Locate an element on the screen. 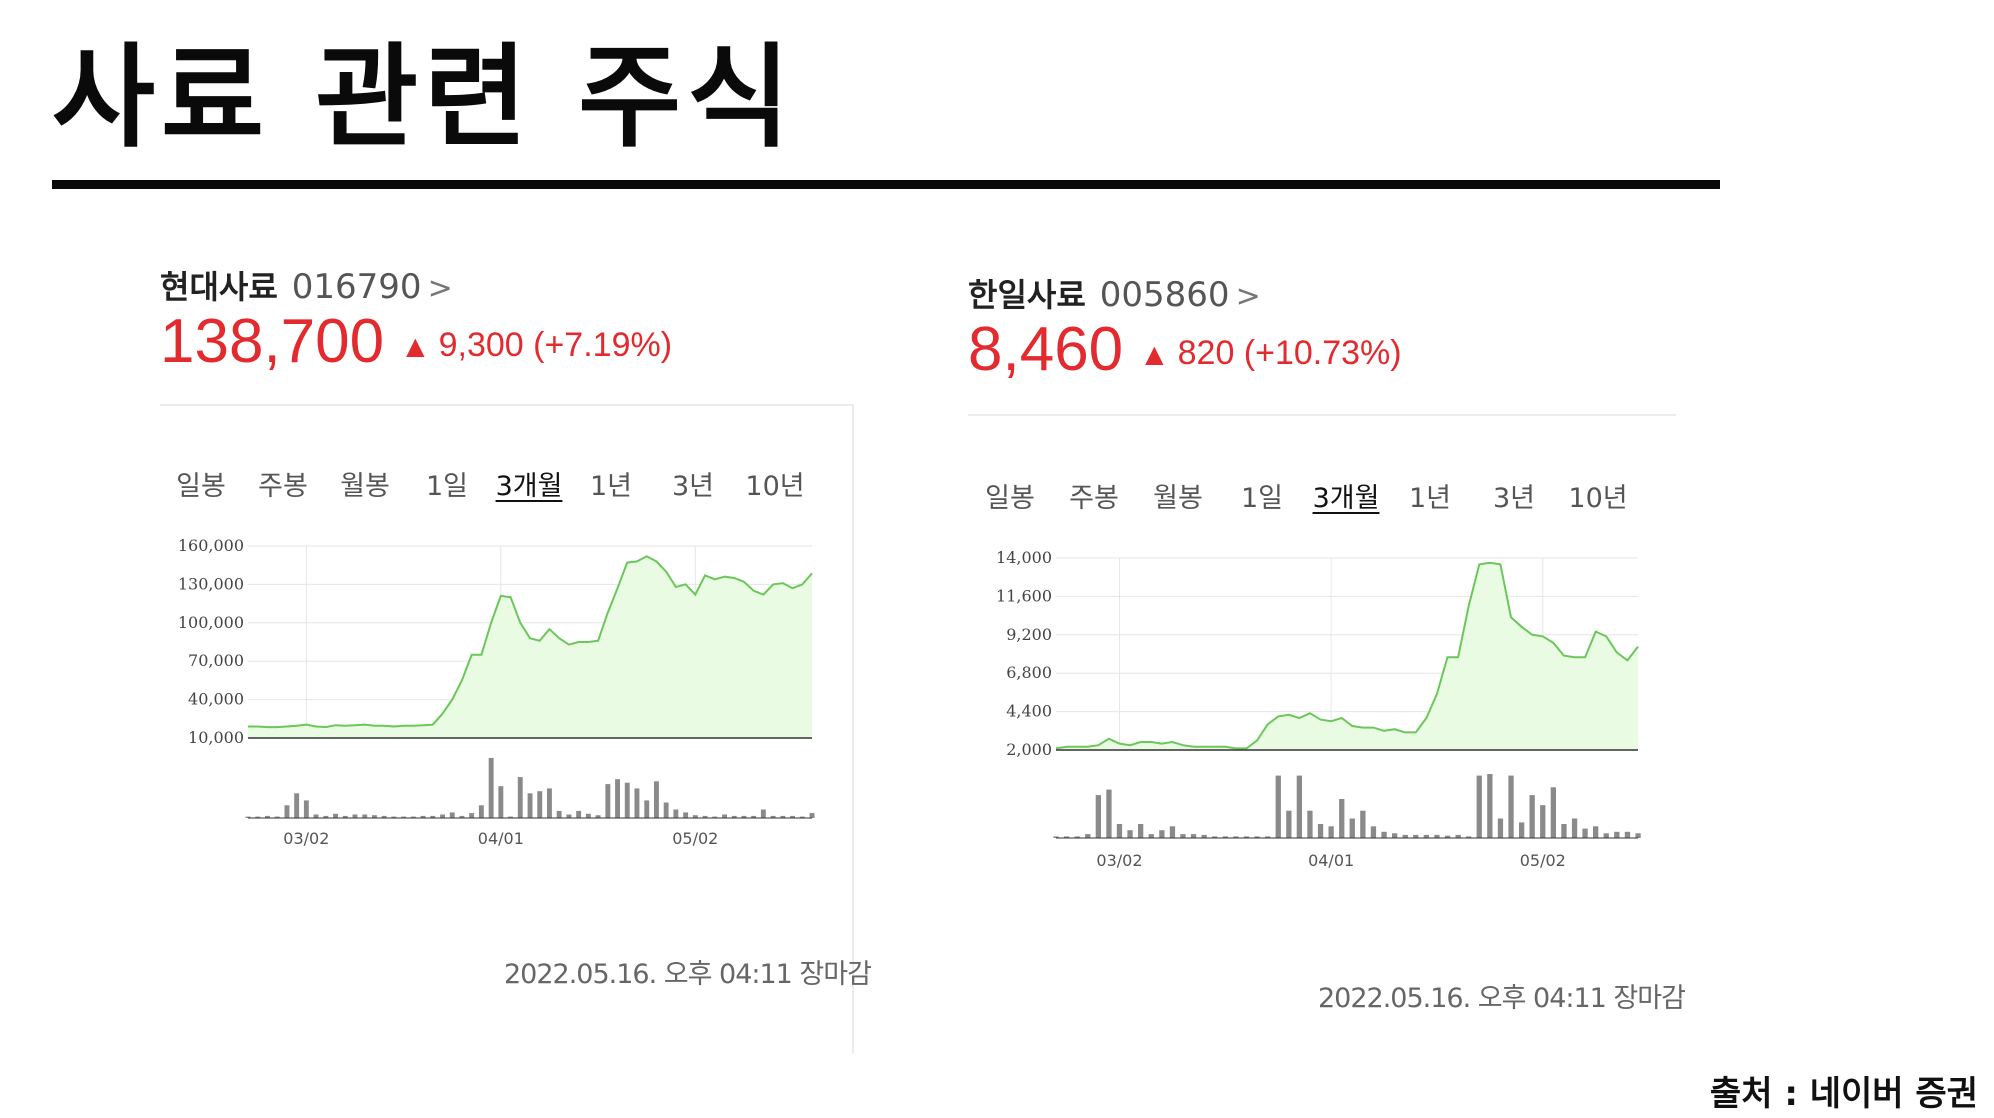 The width and height of the screenshot is (1994, 1118). page-title: 사료 관련 주식 is located at coordinates (424, 98).